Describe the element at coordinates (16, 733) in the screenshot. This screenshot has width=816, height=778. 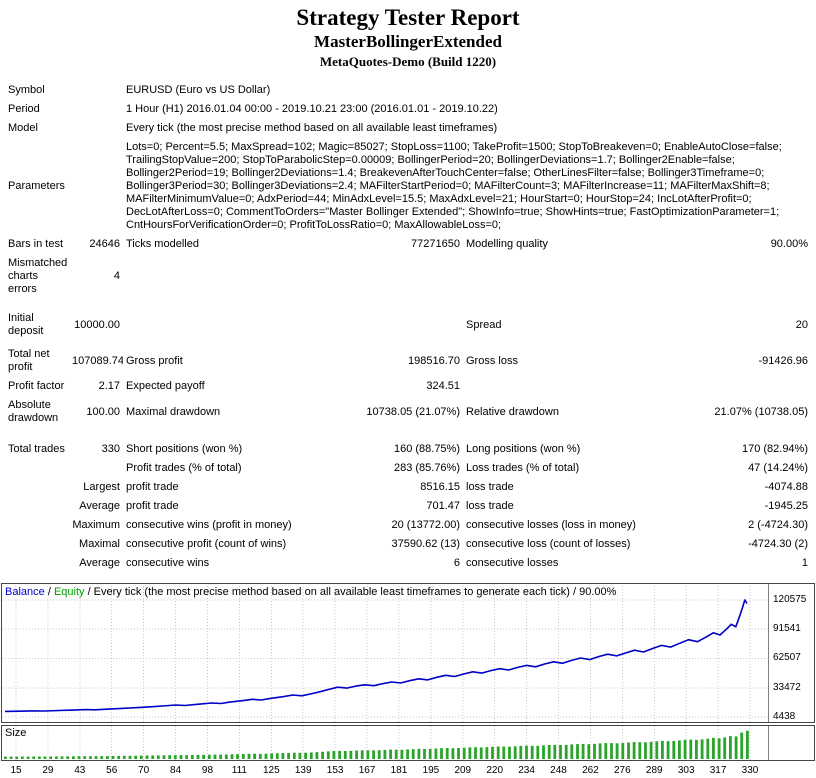
I see `size-panel-label: Size` at that location.